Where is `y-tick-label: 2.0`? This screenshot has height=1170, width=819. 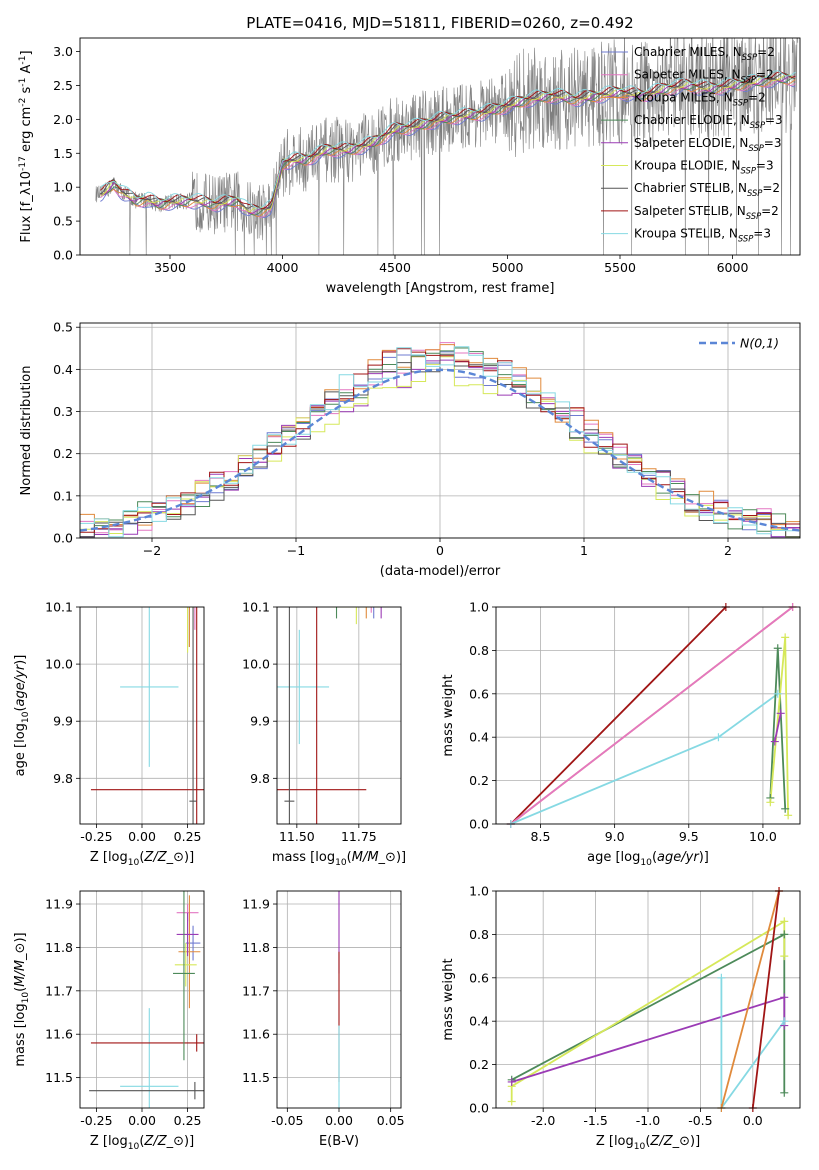
y-tick-label: 2.0 is located at coordinates (63, 119).